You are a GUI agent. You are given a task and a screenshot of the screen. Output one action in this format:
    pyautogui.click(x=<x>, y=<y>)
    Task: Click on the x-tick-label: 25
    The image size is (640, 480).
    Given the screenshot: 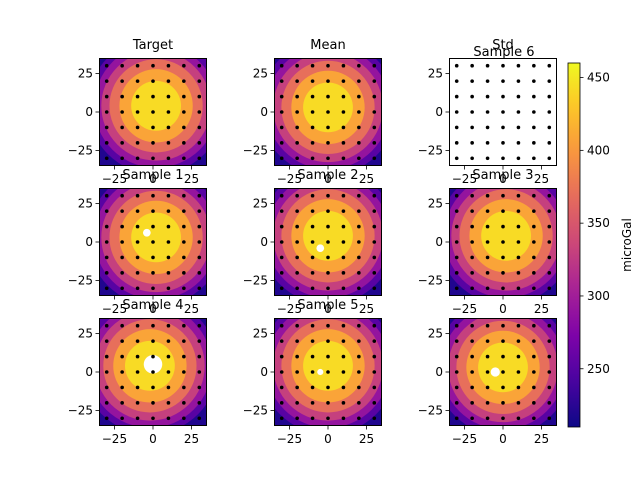 What is the action you would take?
    pyautogui.click(x=191, y=179)
    